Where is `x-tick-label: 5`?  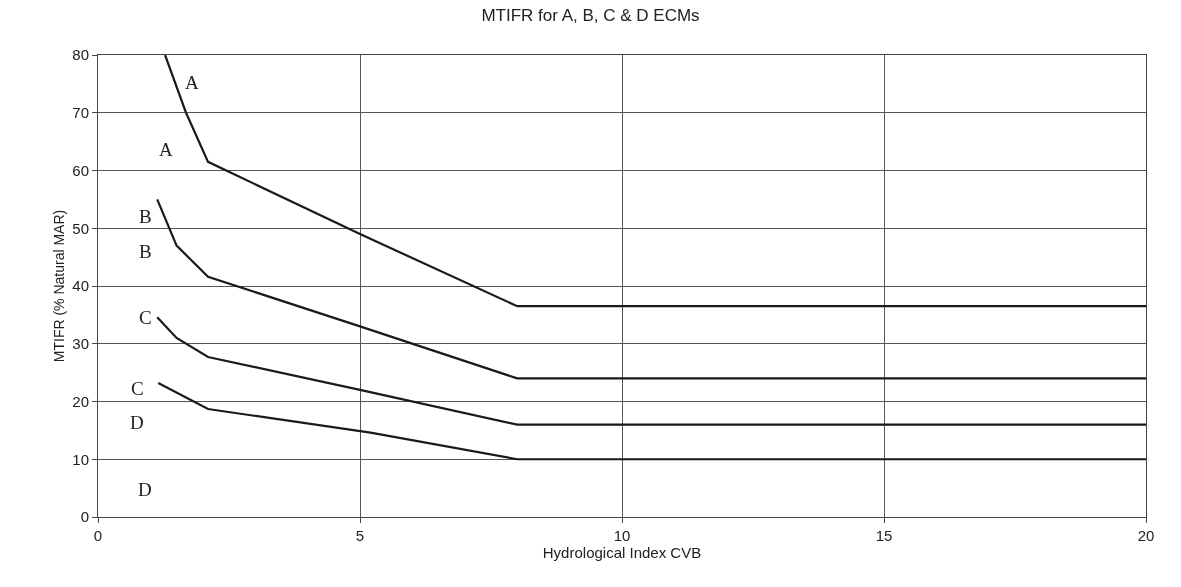
x-tick-label: 5 is located at coordinates (360, 535).